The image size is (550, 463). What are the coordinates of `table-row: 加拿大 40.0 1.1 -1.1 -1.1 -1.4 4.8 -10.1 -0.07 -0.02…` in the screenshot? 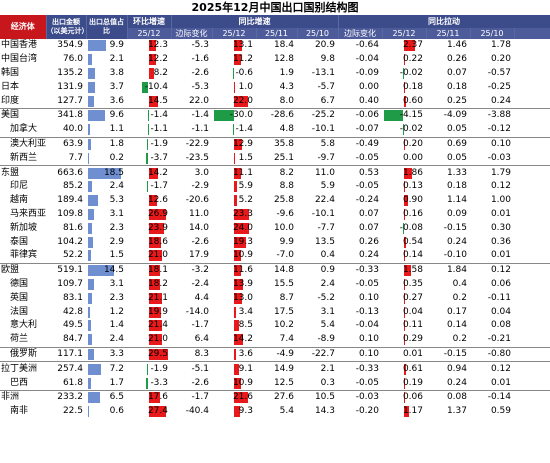 It's located at (275, 130).